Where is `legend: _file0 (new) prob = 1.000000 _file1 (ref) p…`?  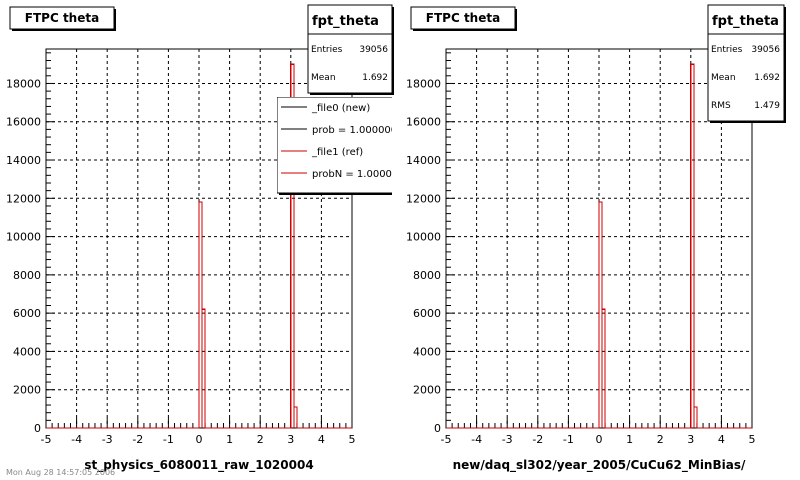 legend: _file0 (new) prob = 1.000000 _file1 (ref) p… is located at coordinates (341, 146).